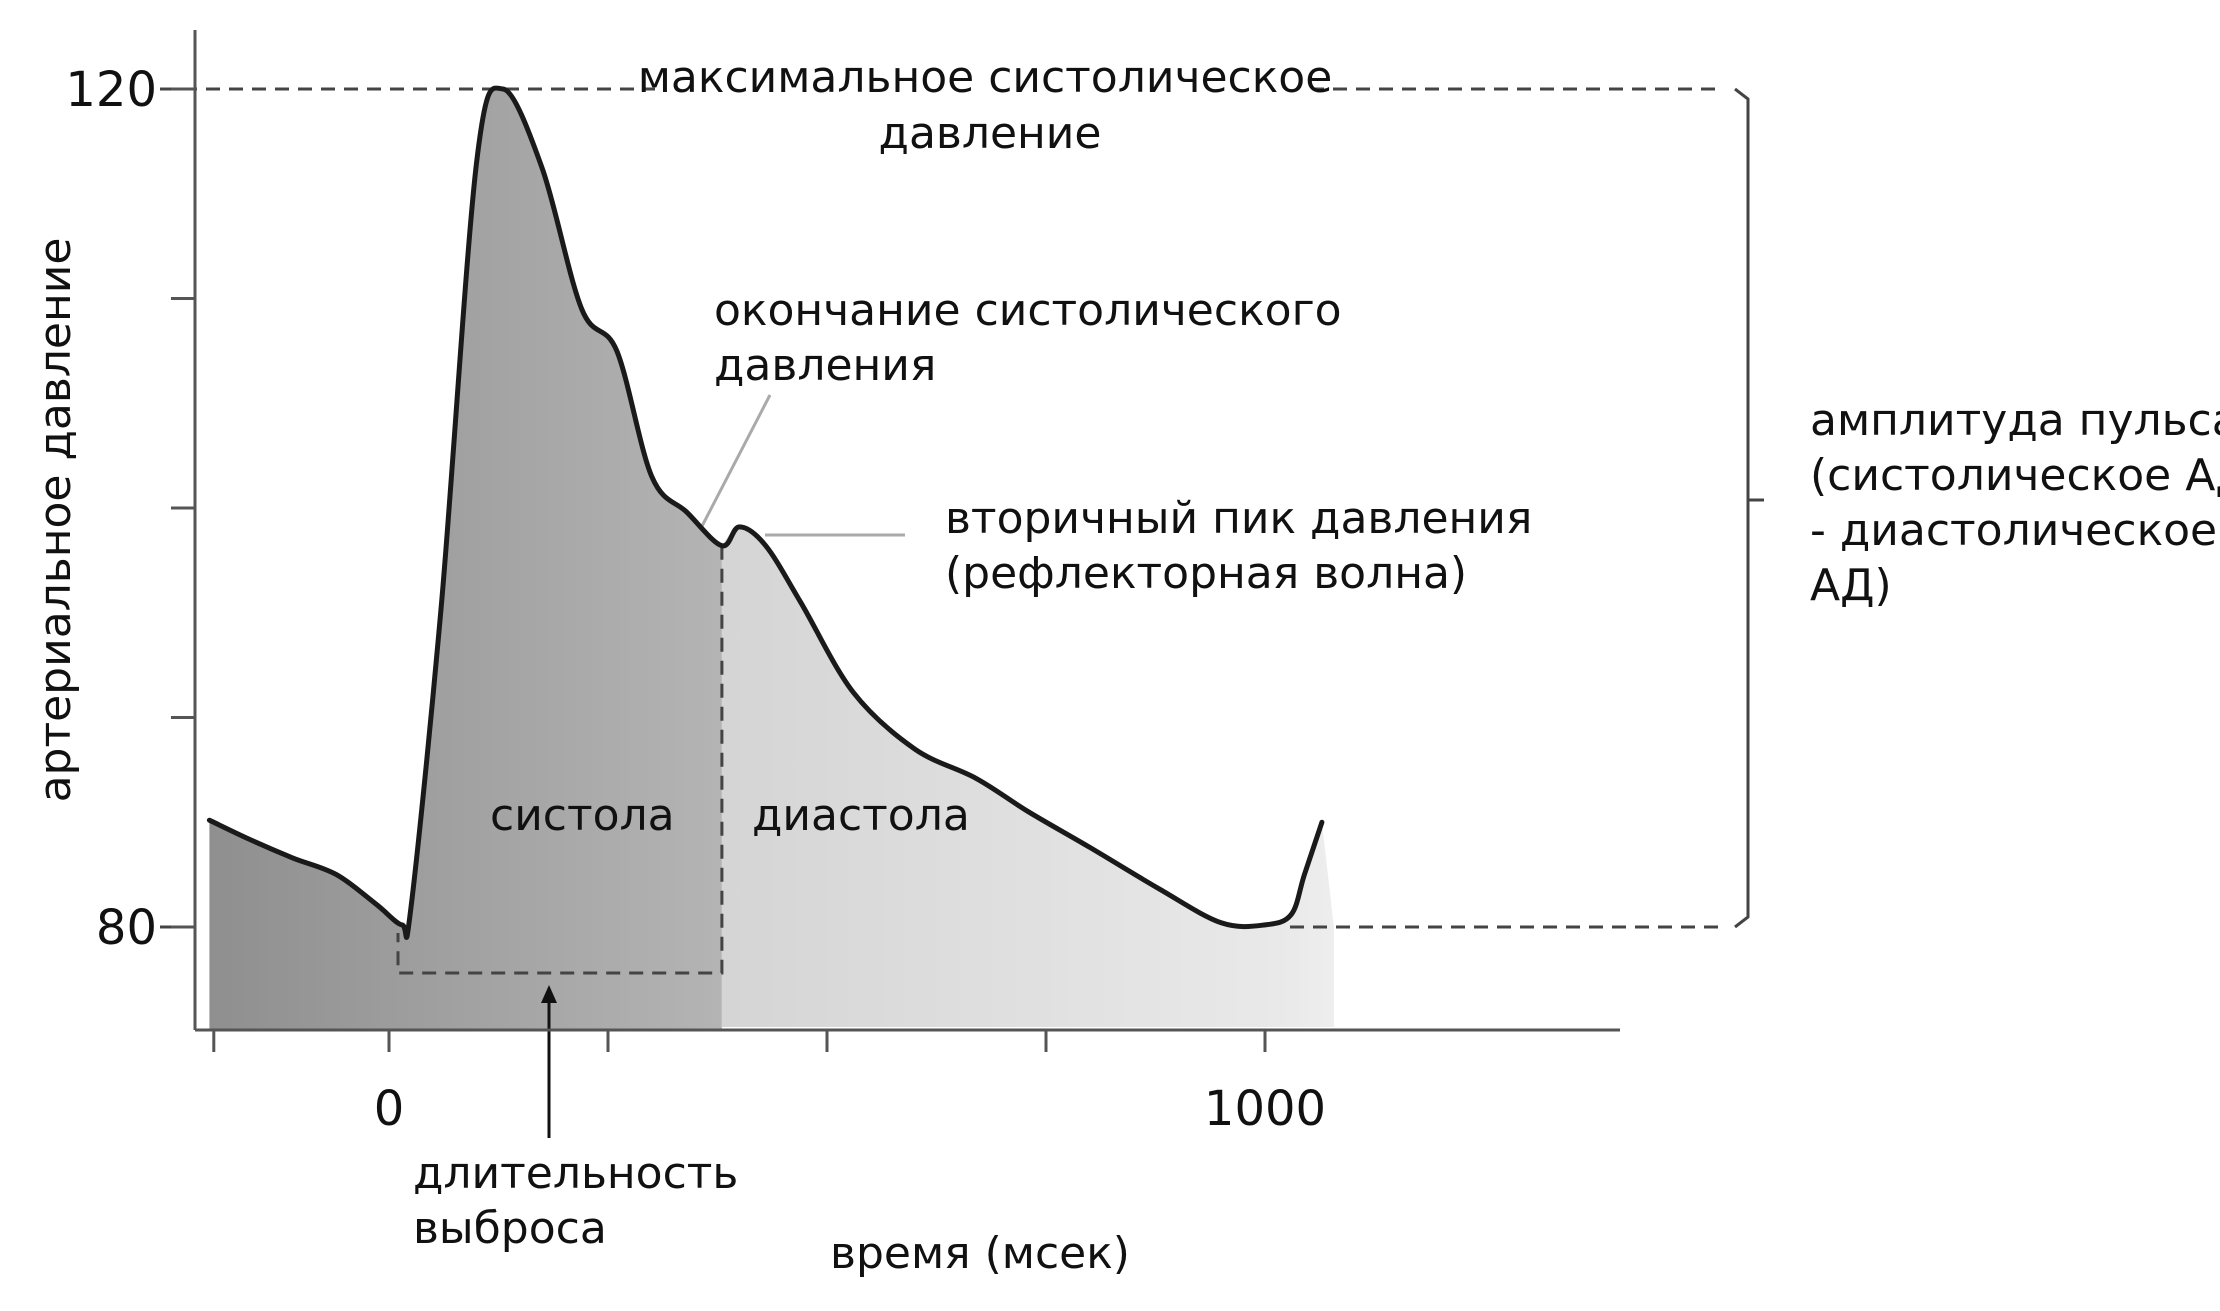 This screenshot has width=2220, height=1311. I want to click on x-tick-label-1000: 1000, so click(1265, 1109).